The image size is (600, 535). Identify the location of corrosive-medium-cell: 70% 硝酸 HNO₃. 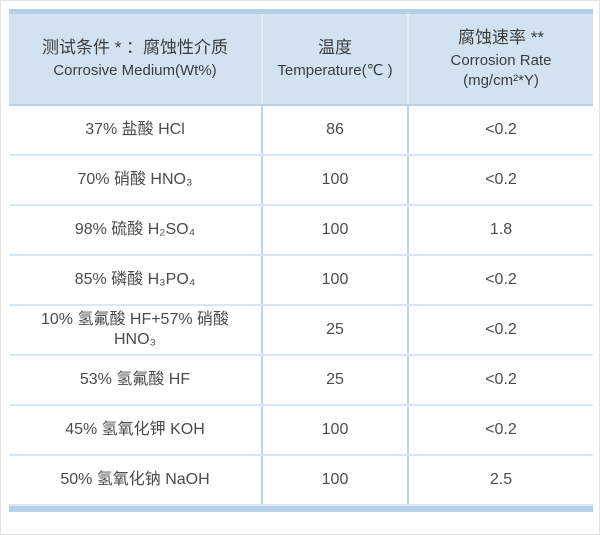
(135, 179).